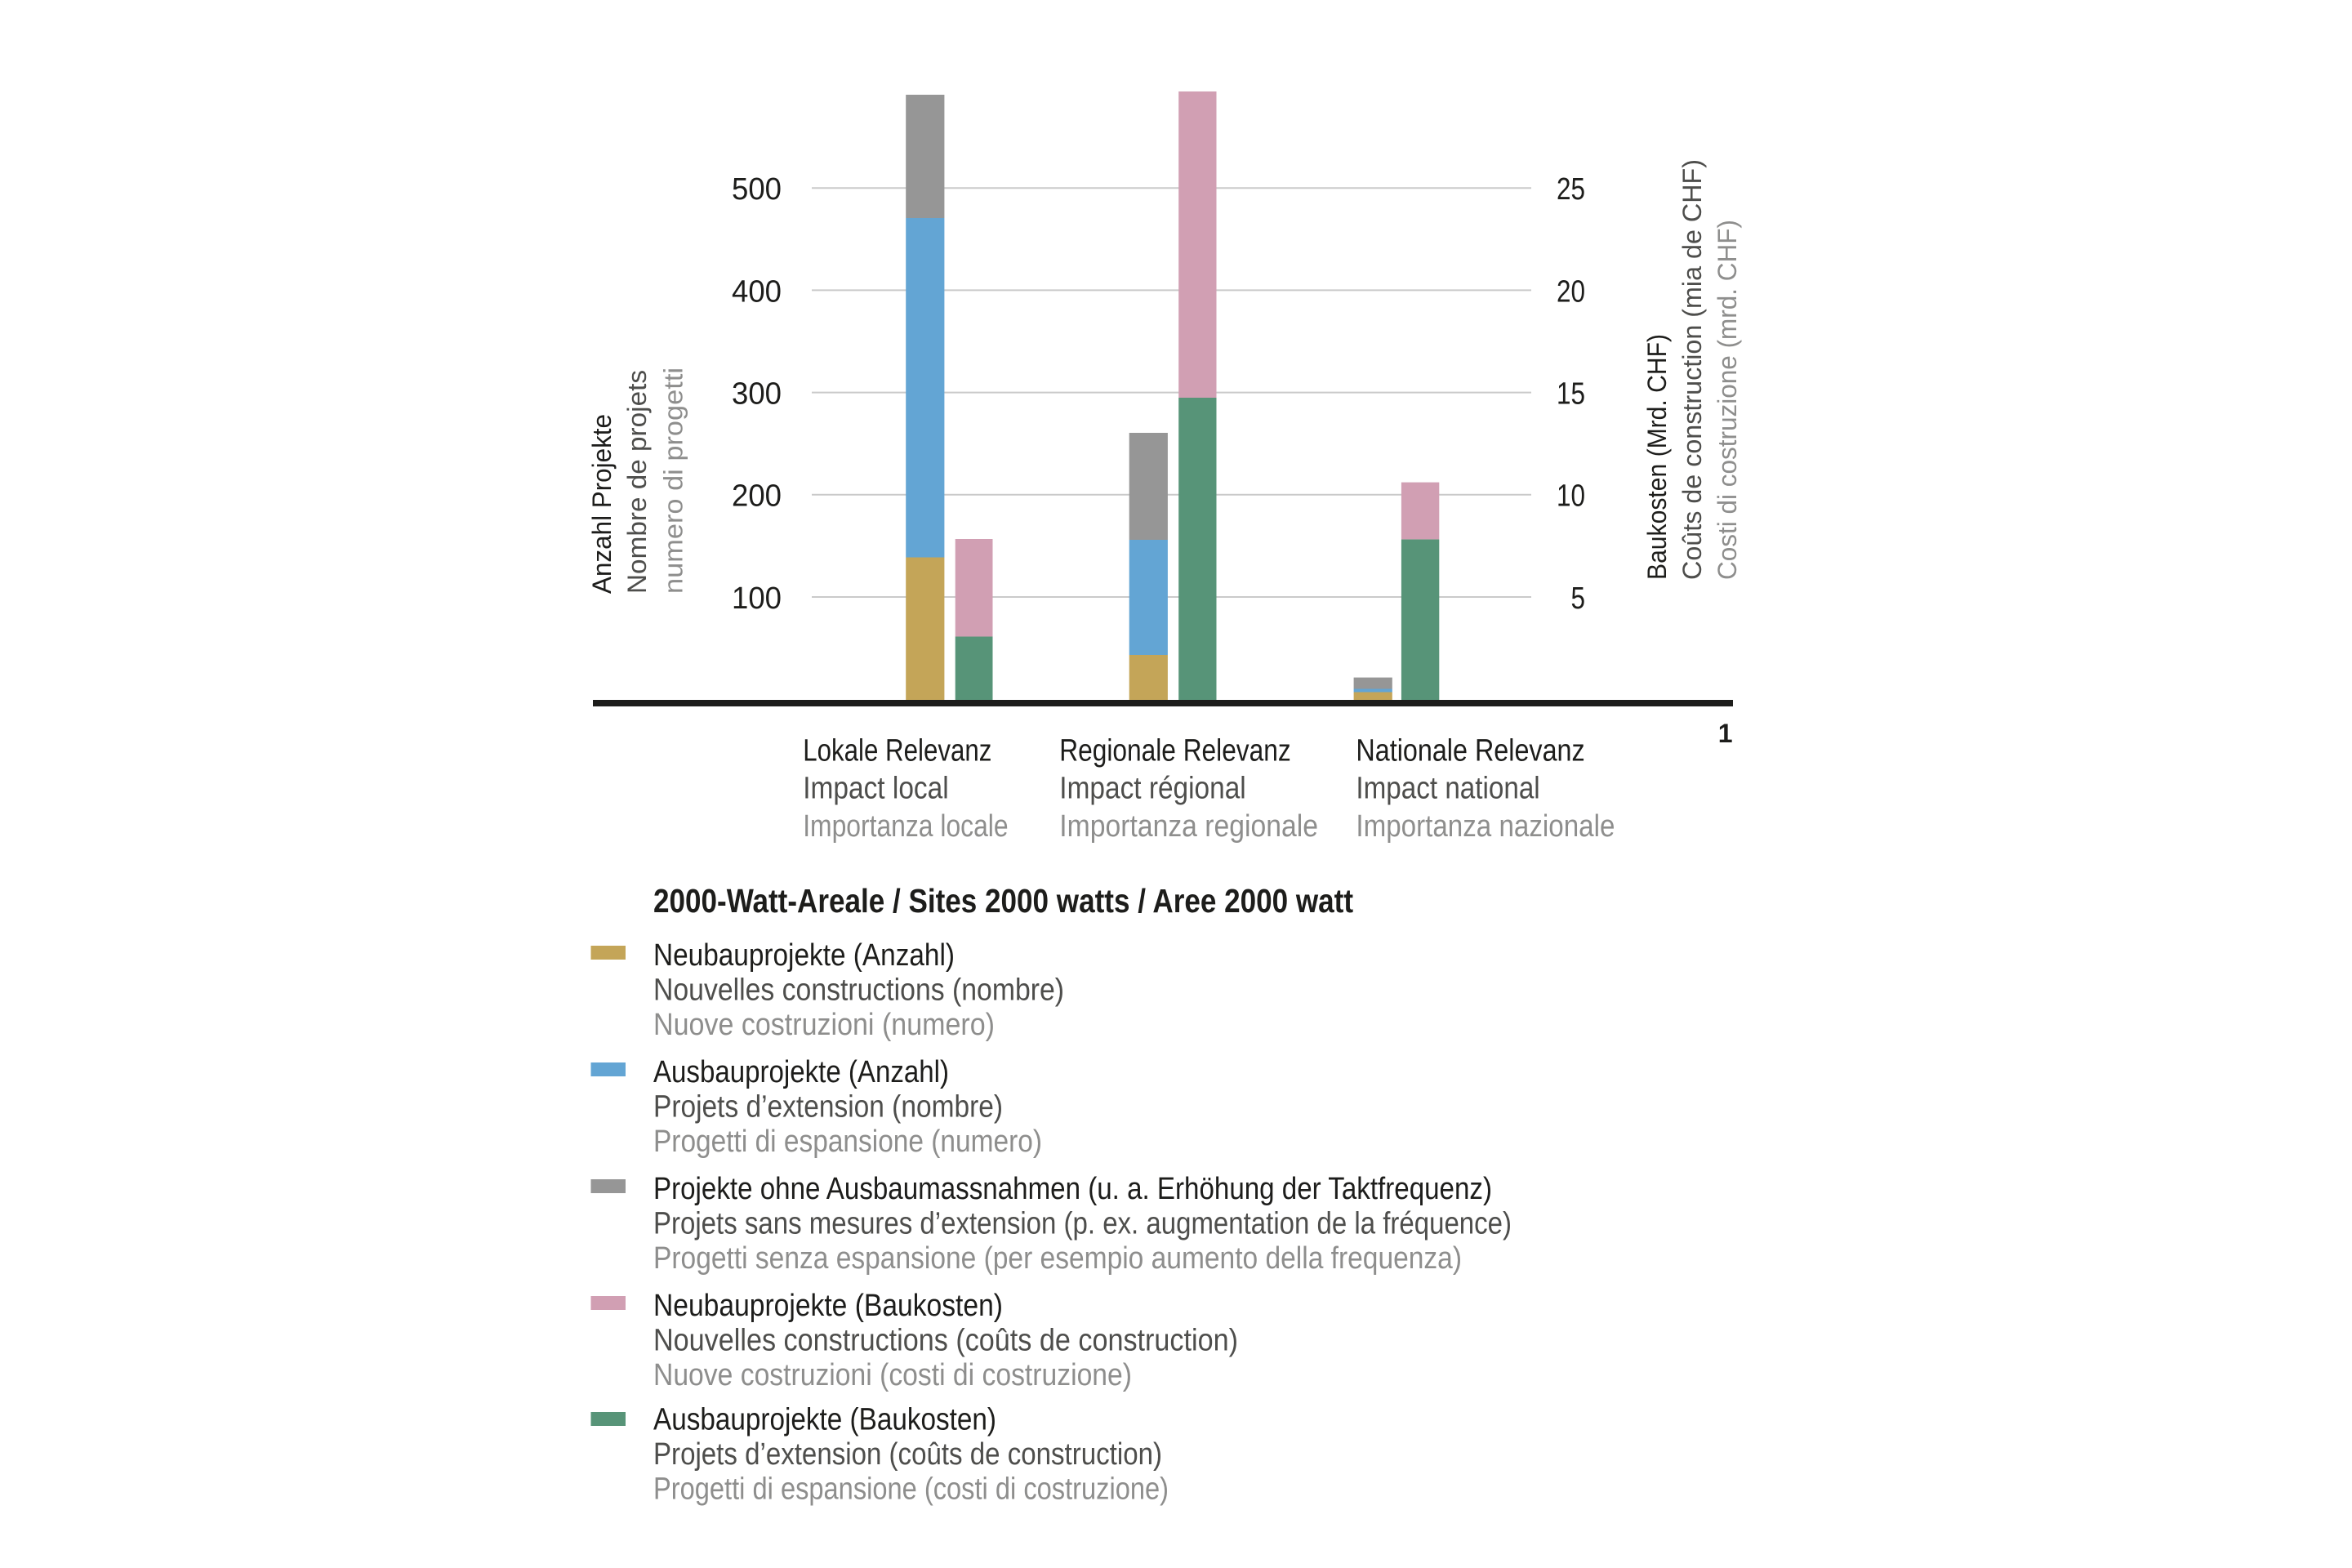 This screenshot has width=2352, height=1568. I want to click on svg-text: Projets d’extension (nombre), so click(828, 1106).